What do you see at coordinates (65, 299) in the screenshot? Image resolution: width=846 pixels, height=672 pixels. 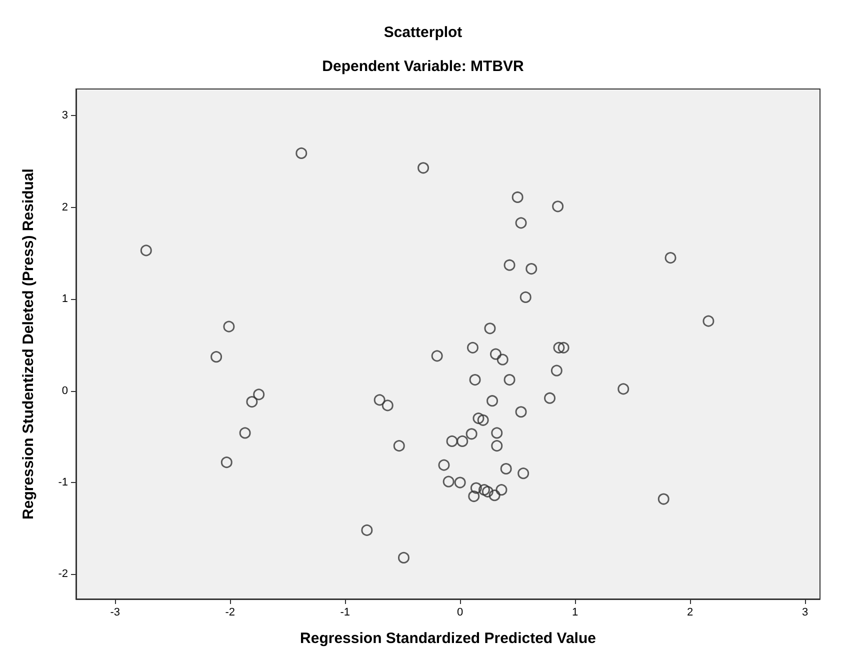 I see `y-tick-label: 1` at bounding box center [65, 299].